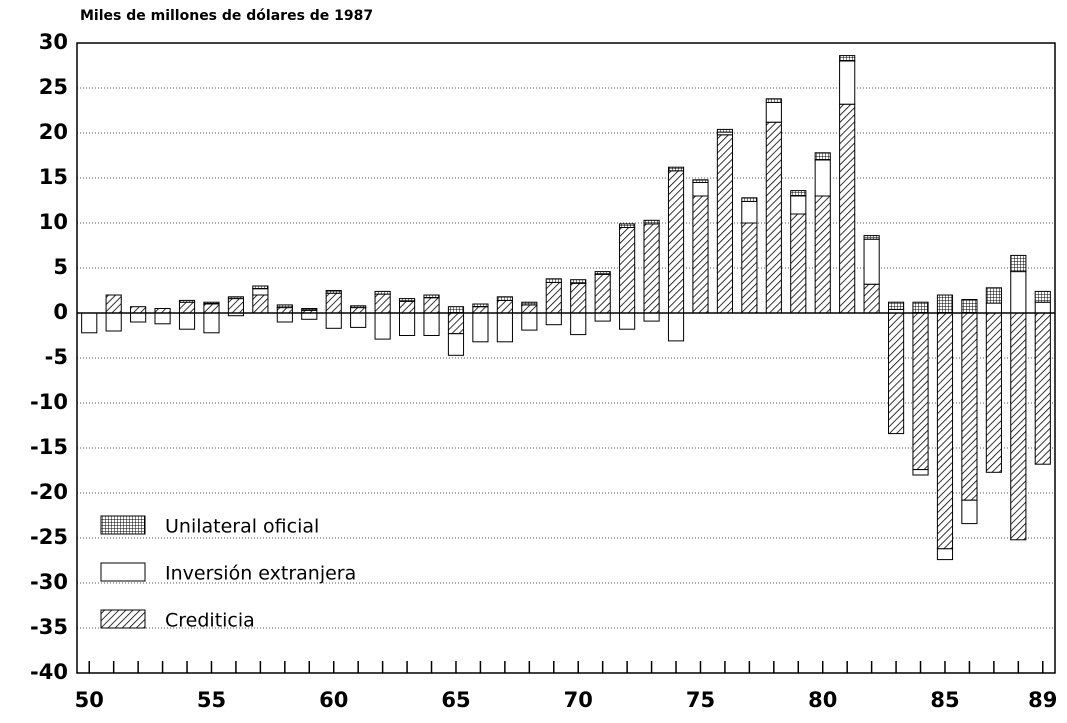  Describe the element at coordinates (578, 700) in the screenshot. I see `x-tick-label: 70` at that location.